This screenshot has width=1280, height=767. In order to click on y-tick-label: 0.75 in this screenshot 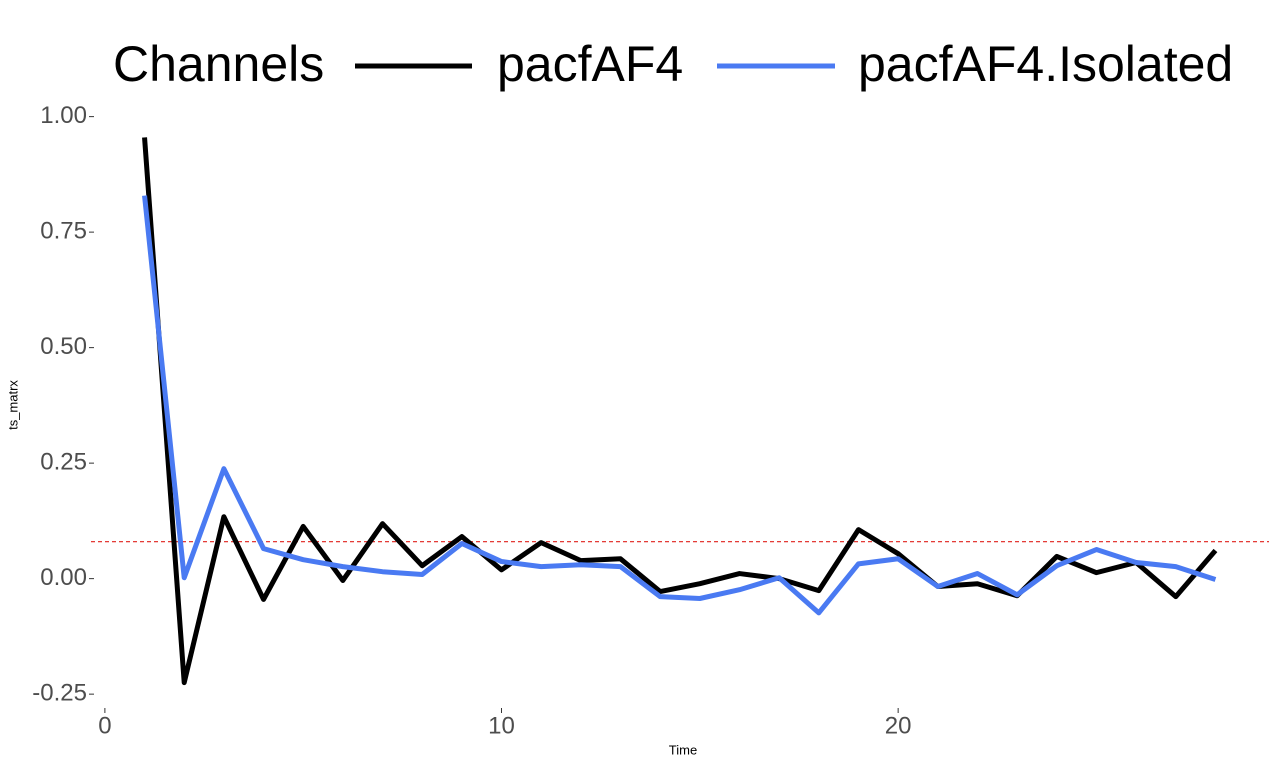, I will do `click(63, 230)`.